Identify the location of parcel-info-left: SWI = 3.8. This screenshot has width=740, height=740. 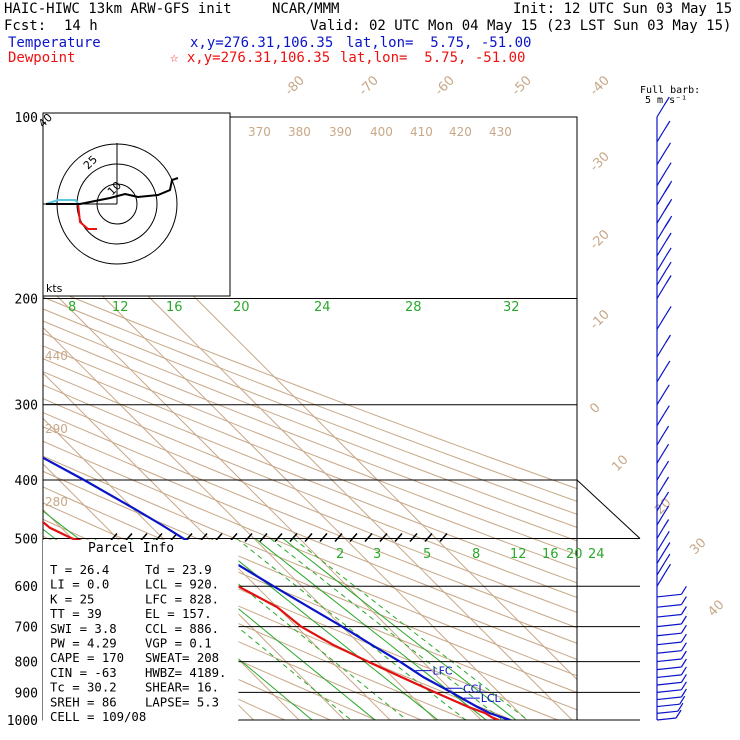
(83, 629).